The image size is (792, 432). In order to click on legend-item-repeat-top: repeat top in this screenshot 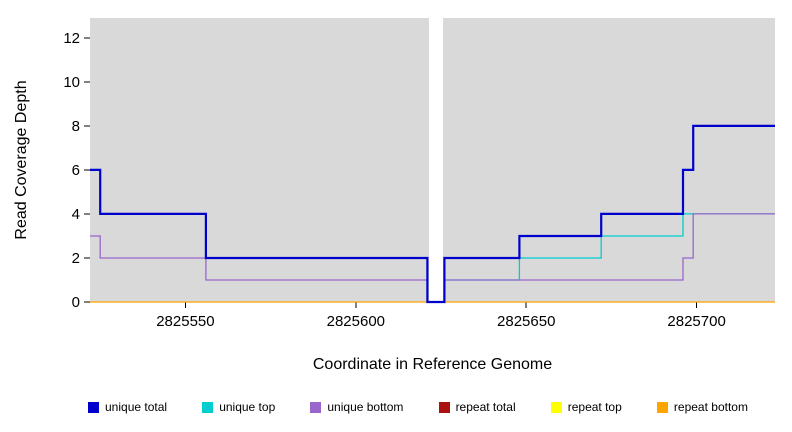, I will do `click(586, 407)`.